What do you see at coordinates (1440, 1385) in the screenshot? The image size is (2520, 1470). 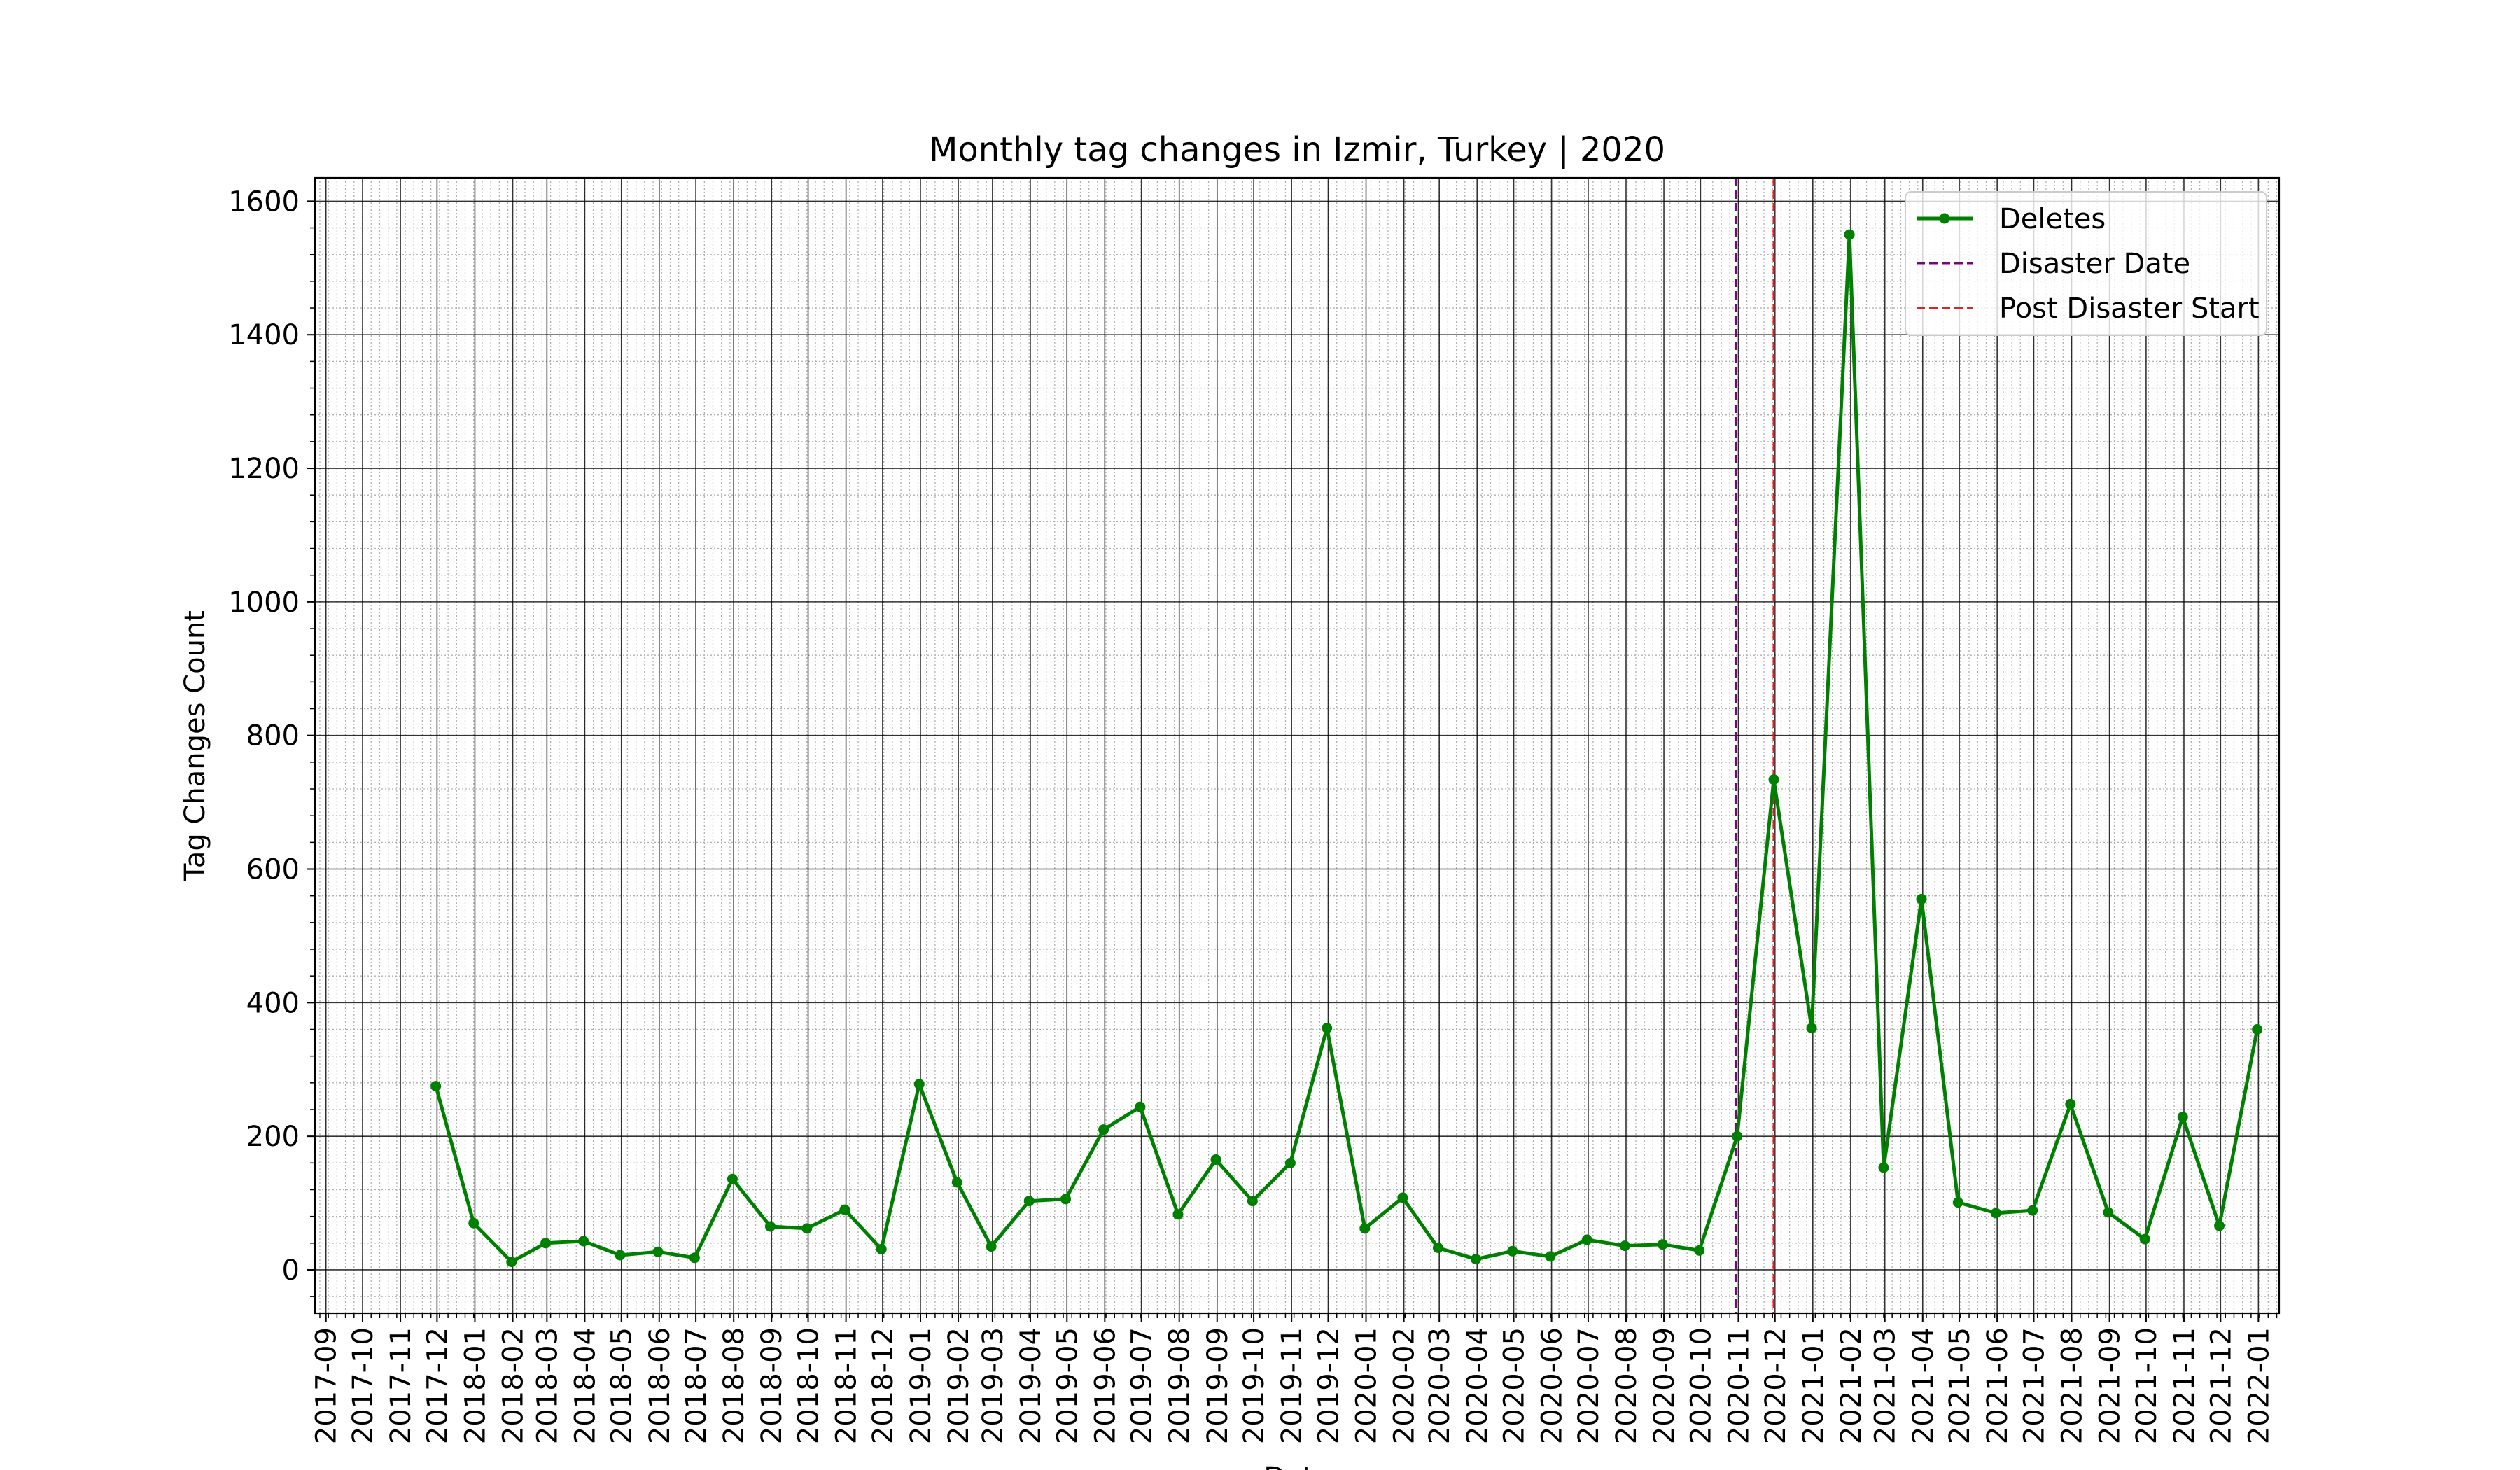 I see `x-tick-label: 2020-03` at bounding box center [1440, 1385].